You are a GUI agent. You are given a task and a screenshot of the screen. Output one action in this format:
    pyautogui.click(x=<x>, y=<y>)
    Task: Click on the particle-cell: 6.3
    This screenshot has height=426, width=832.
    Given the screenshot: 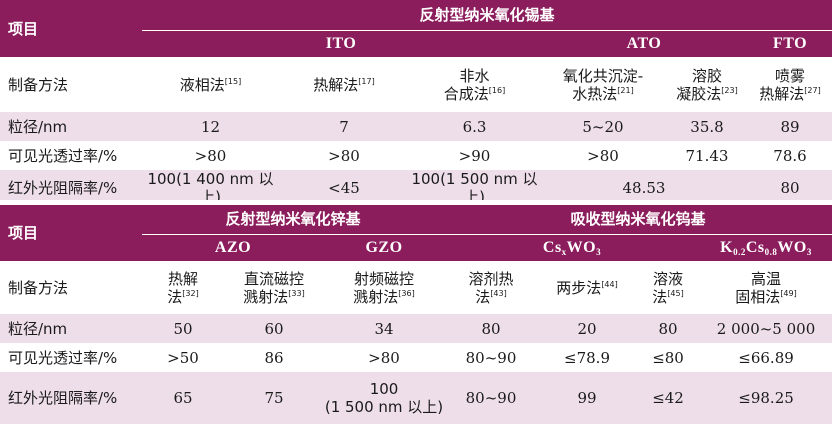 What is the action you would take?
    pyautogui.click(x=474, y=126)
    